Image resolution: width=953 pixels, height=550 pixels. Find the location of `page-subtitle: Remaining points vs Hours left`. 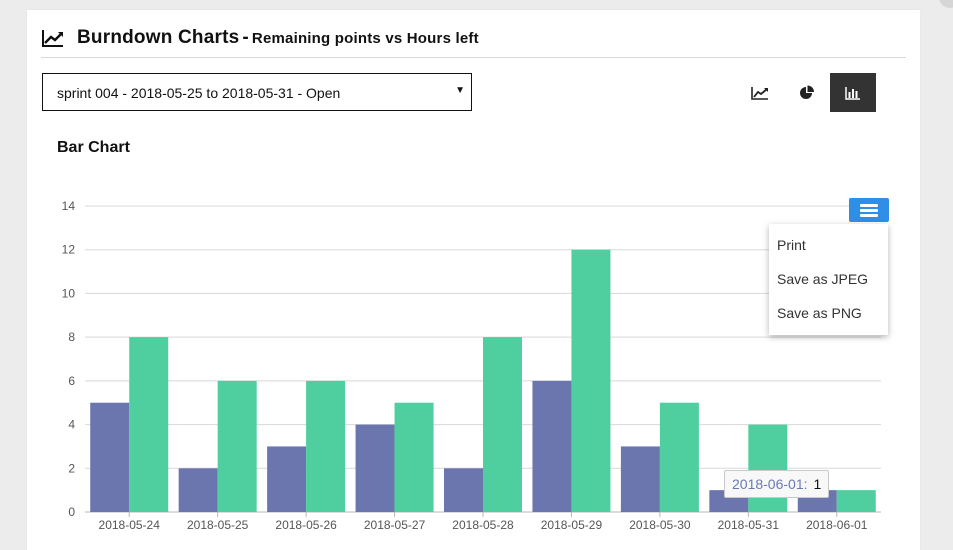

page-subtitle: Remaining points vs Hours left is located at coordinates (365, 38).